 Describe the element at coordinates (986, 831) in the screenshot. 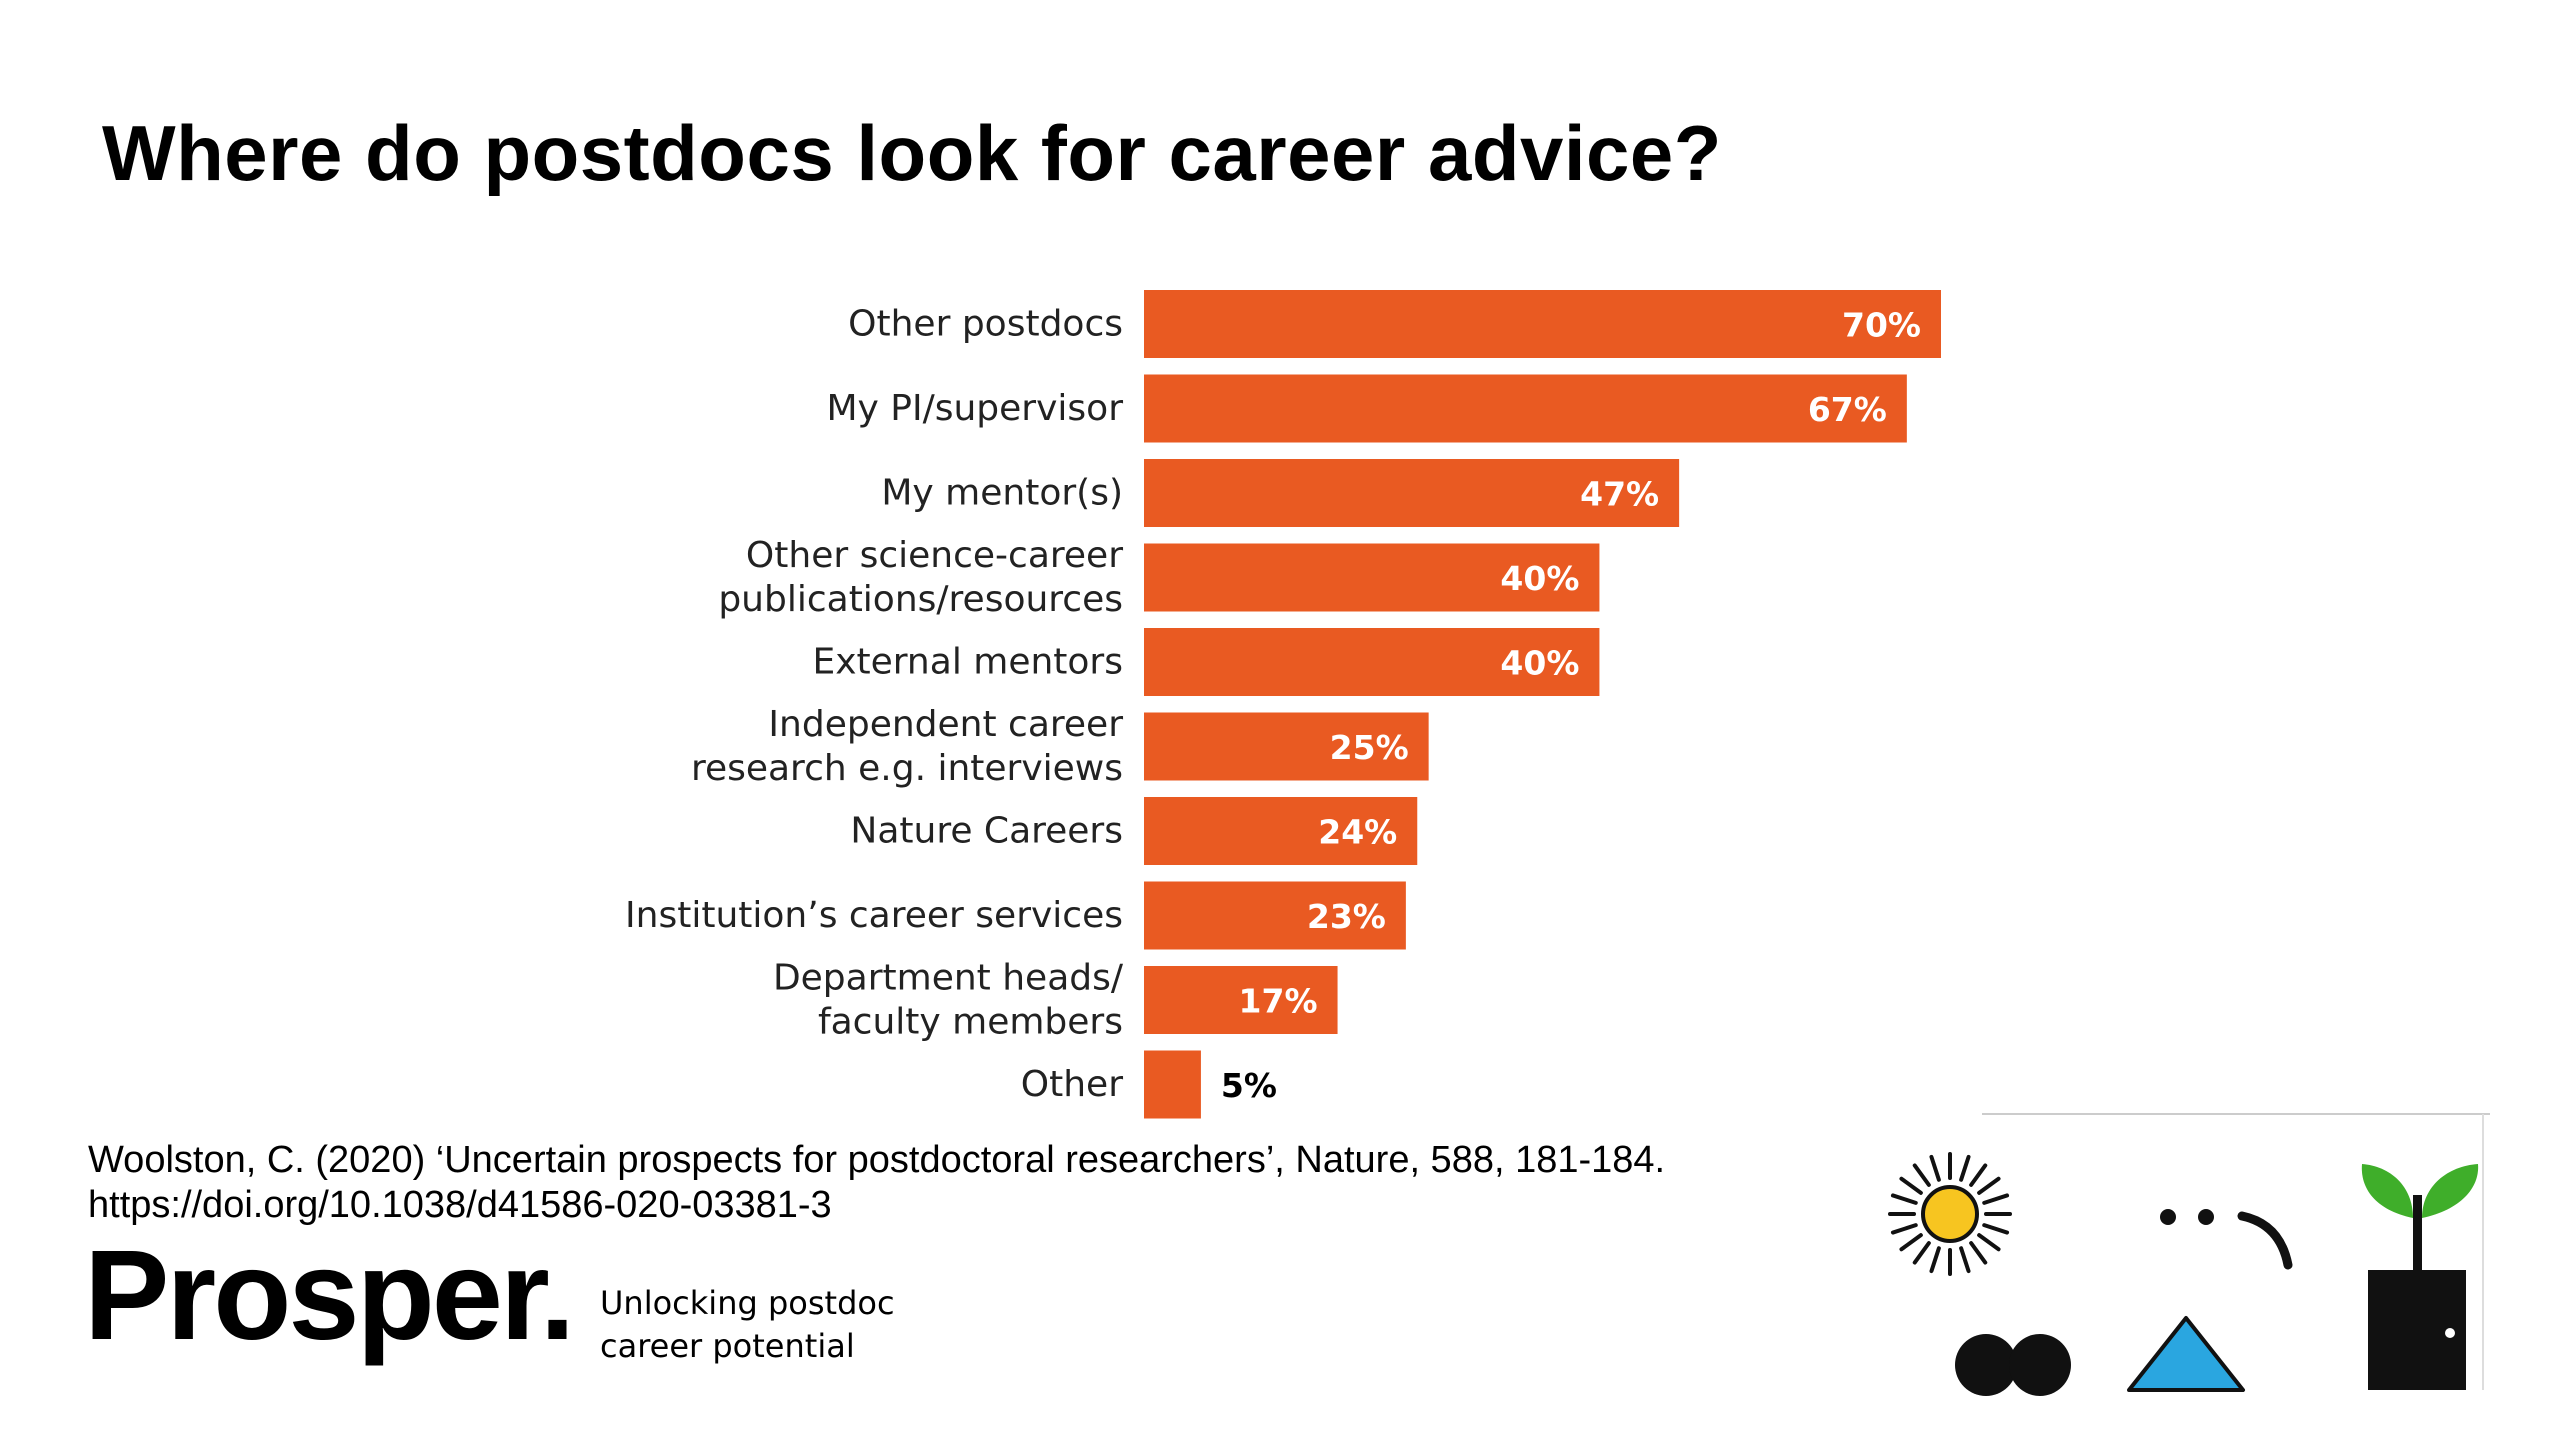

I see `category-label-6: Nature Careers` at that location.